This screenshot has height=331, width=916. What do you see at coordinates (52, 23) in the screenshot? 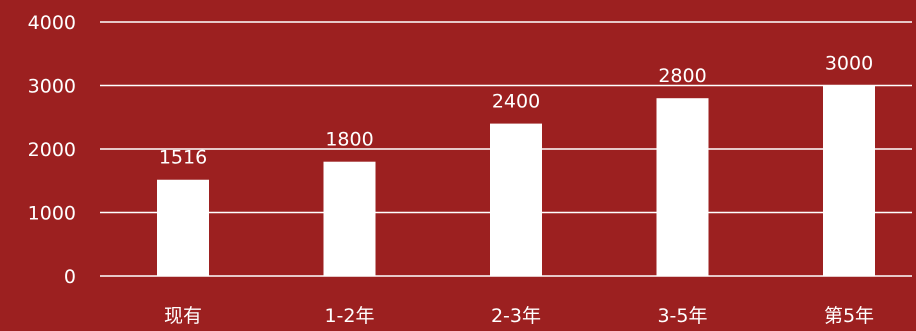
I see `y-tick-label: 4000` at bounding box center [52, 23].